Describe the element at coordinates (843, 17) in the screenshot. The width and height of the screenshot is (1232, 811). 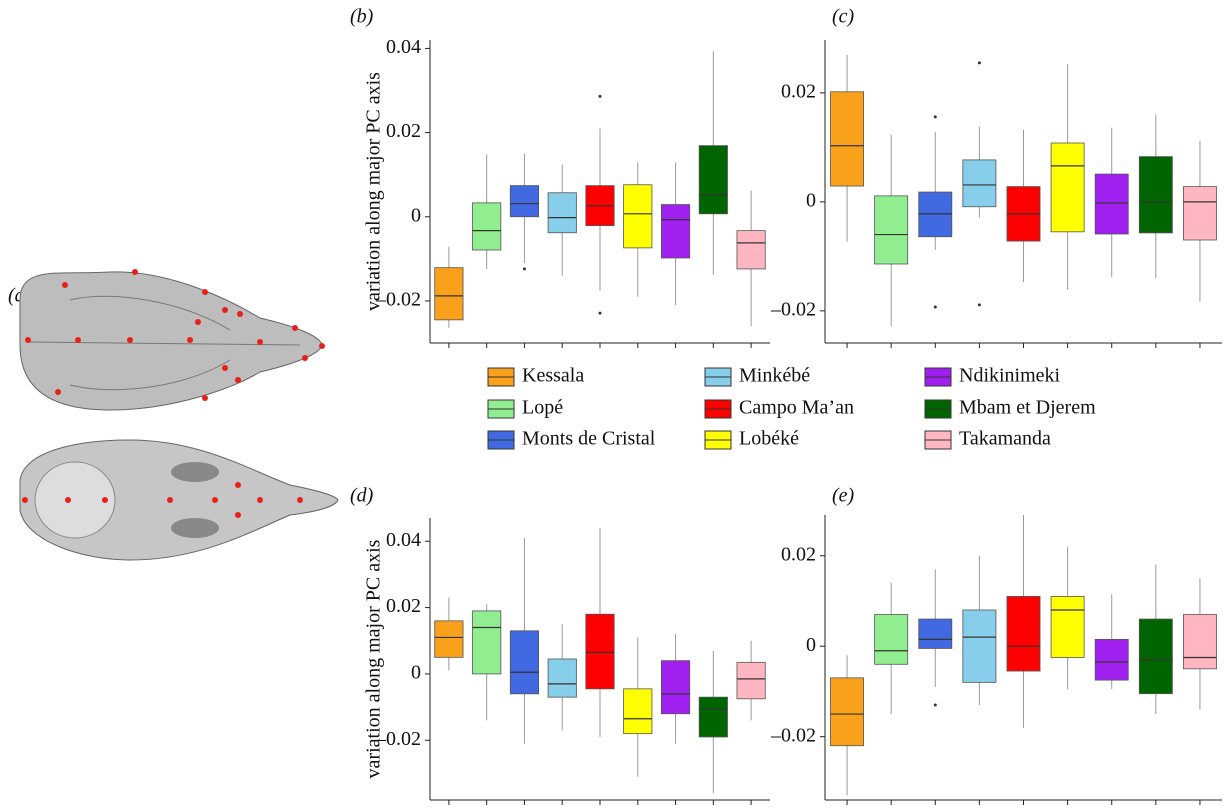
I see `panel-label: (c)` at that location.